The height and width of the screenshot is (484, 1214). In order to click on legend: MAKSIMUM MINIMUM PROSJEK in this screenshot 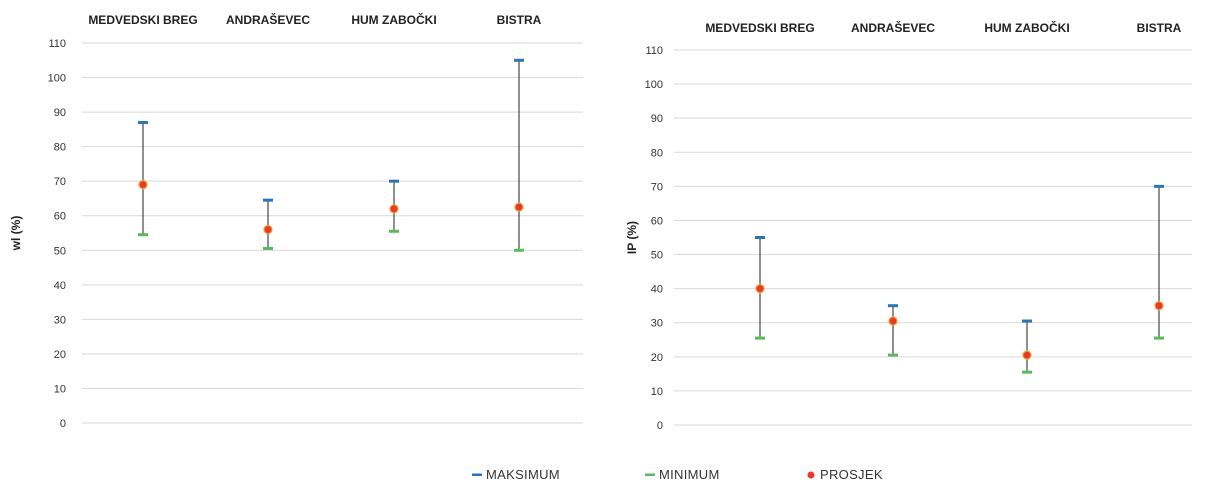, I will do `click(677, 474)`.